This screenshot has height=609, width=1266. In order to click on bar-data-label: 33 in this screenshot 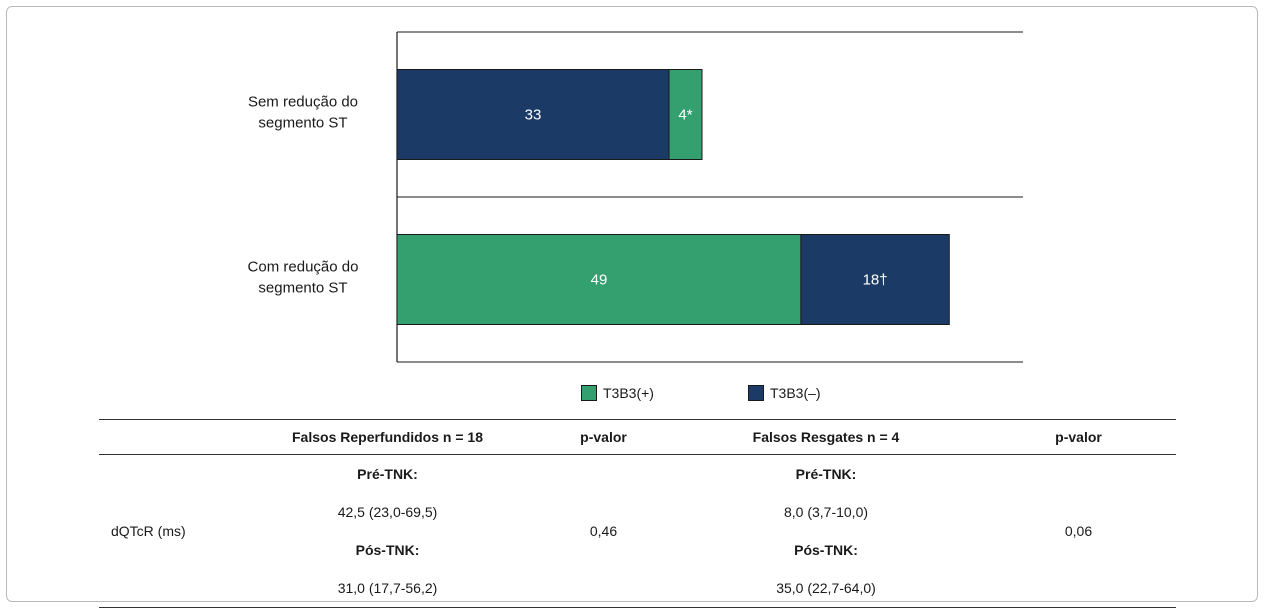, I will do `click(533, 115)`.